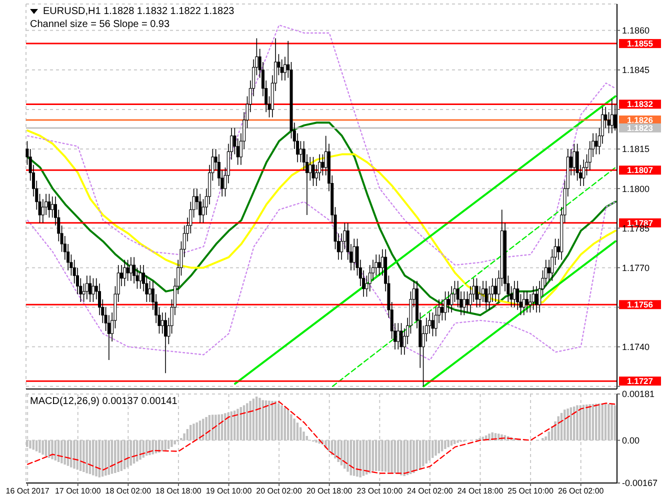 Image resolution: width=665 pixels, height=499 pixels. Describe the element at coordinates (430, 491) in the screenshot. I see `x-tick-label: 24 Oct 02:00` at that location.